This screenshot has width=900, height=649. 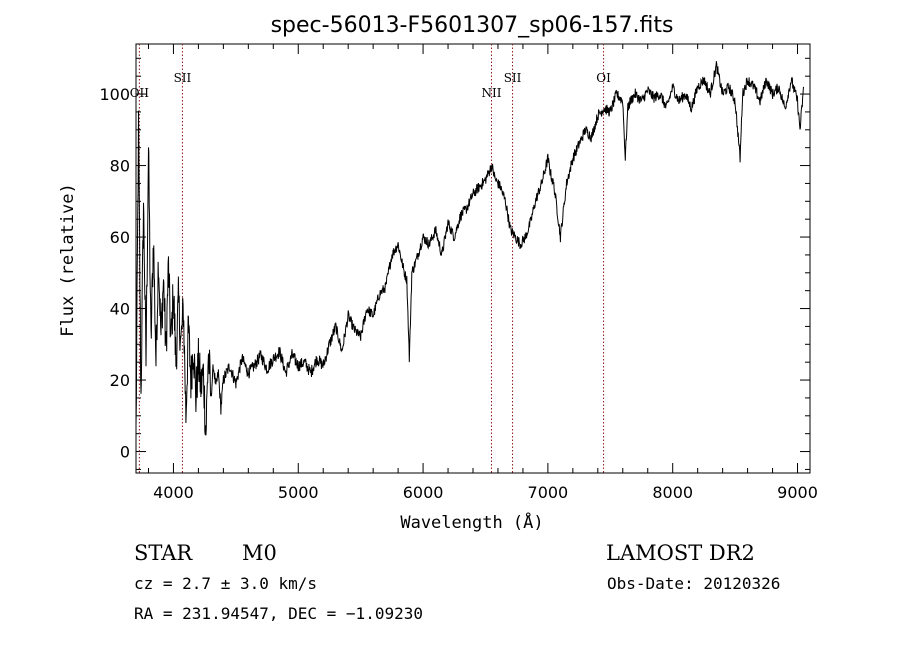 I want to click on observation-date: Obs-Date: 20120326, so click(x=693, y=583).